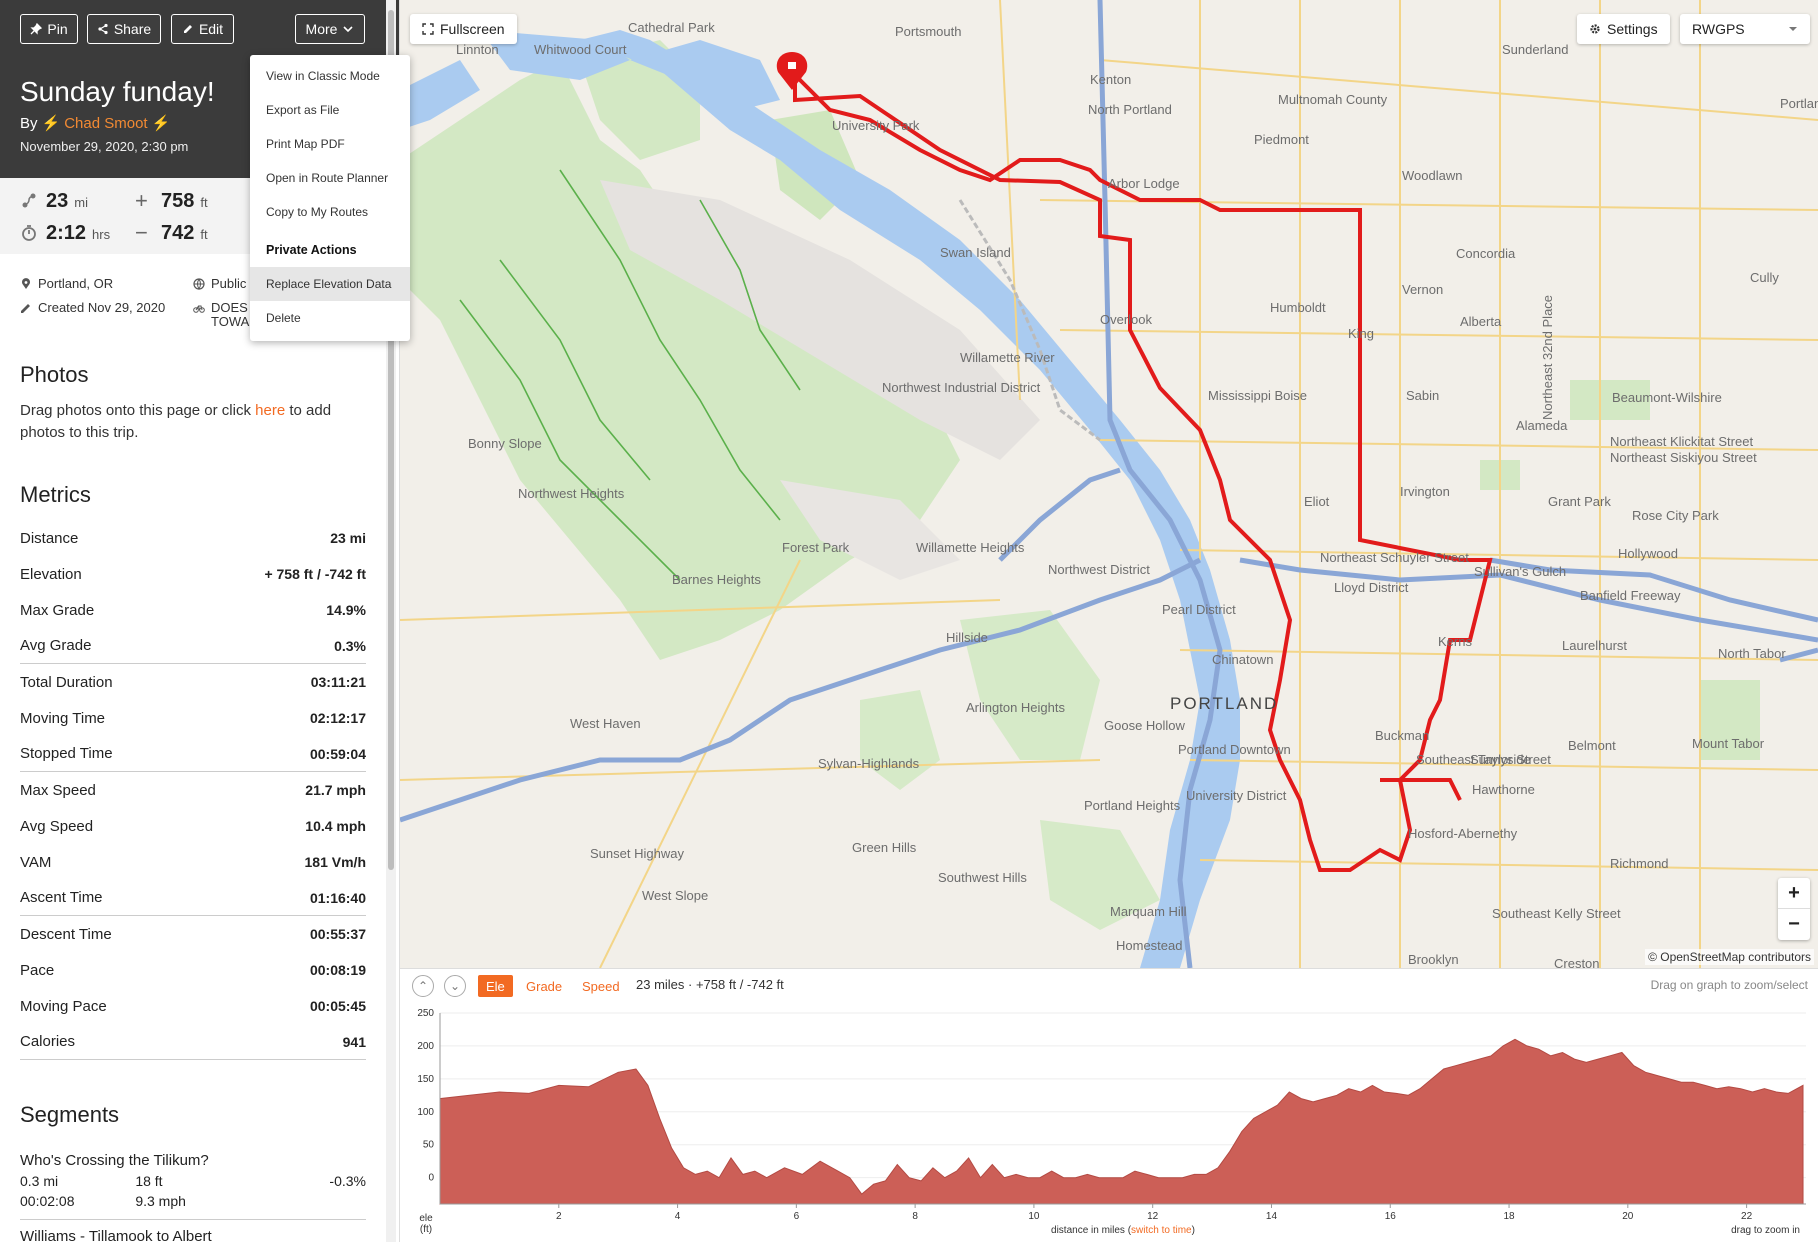 The height and width of the screenshot is (1242, 1818). Describe the element at coordinates (1234, 749) in the screenshot. I see `map-label: Portland Downtown` at that location.